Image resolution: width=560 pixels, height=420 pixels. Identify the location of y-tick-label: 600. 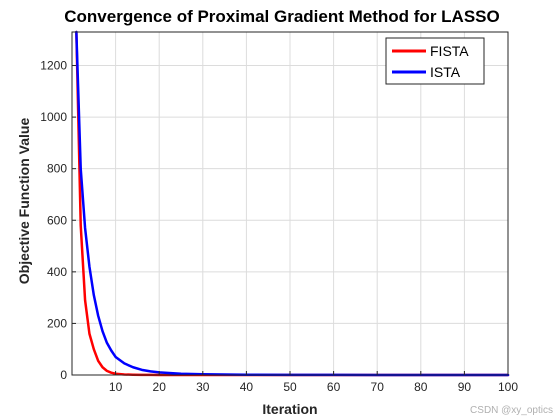
(57, 220).